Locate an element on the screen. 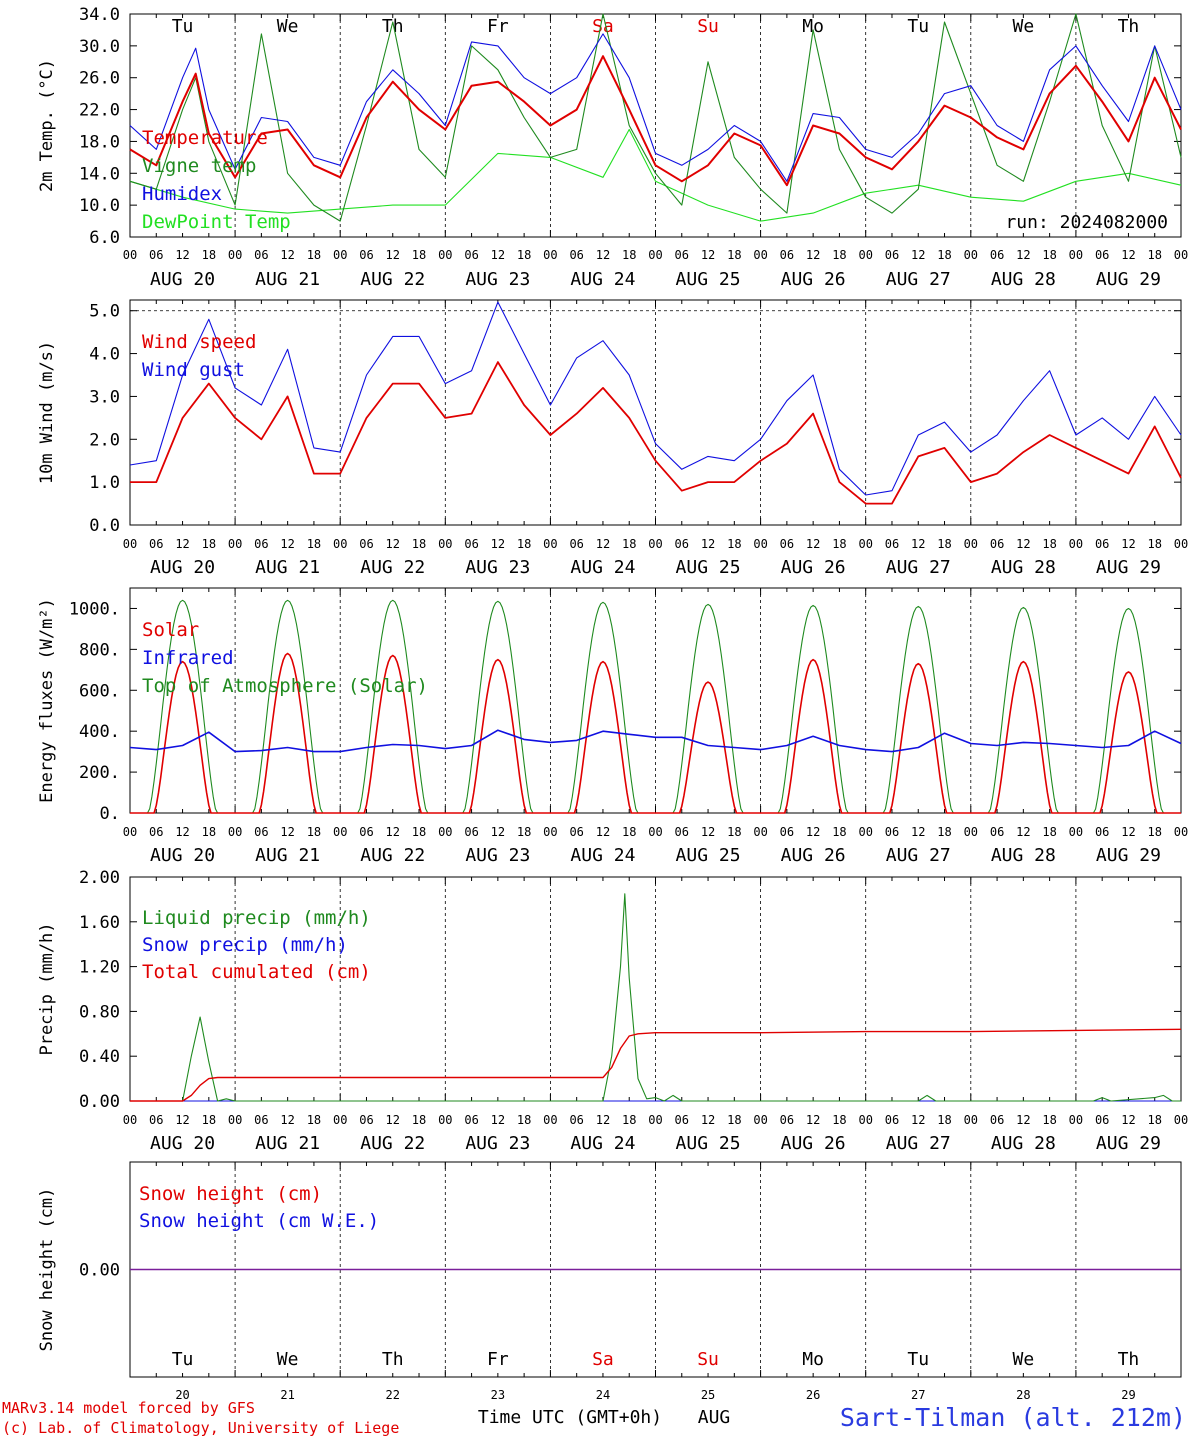 Image resolution: width=1194 pixels, height=1440 pixels. date-label: AUG 24 is located at coordinates (602, 567).